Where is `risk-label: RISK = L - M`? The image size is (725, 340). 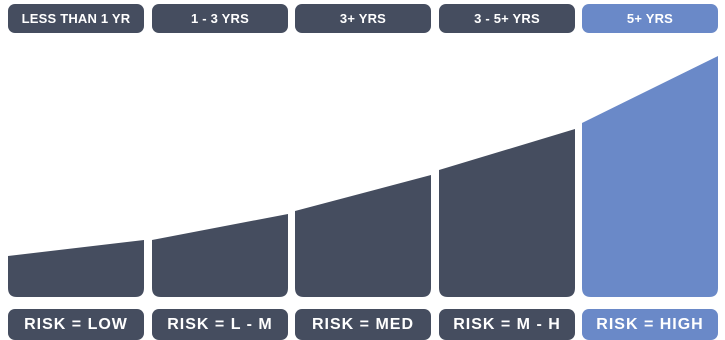
risk-label: RISK = L - M is located at coordinates (220, 324).